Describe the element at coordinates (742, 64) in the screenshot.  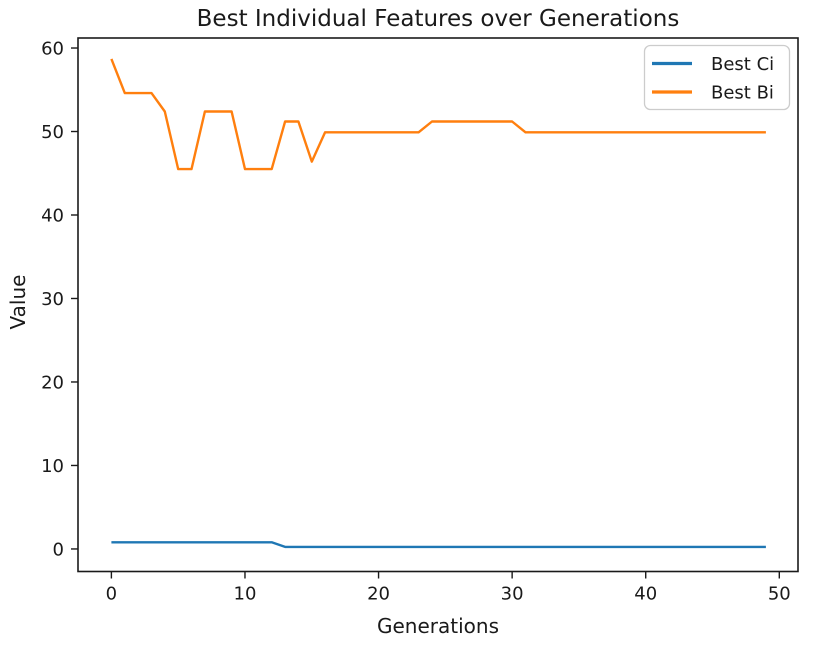
I see `legend-label-best-ci: Best Ci` at that location.